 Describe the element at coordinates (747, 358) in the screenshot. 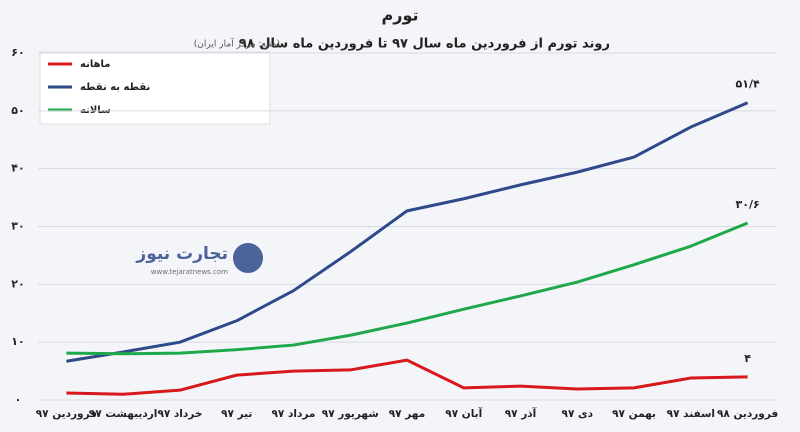

I see `value-label: ۴` at that location.